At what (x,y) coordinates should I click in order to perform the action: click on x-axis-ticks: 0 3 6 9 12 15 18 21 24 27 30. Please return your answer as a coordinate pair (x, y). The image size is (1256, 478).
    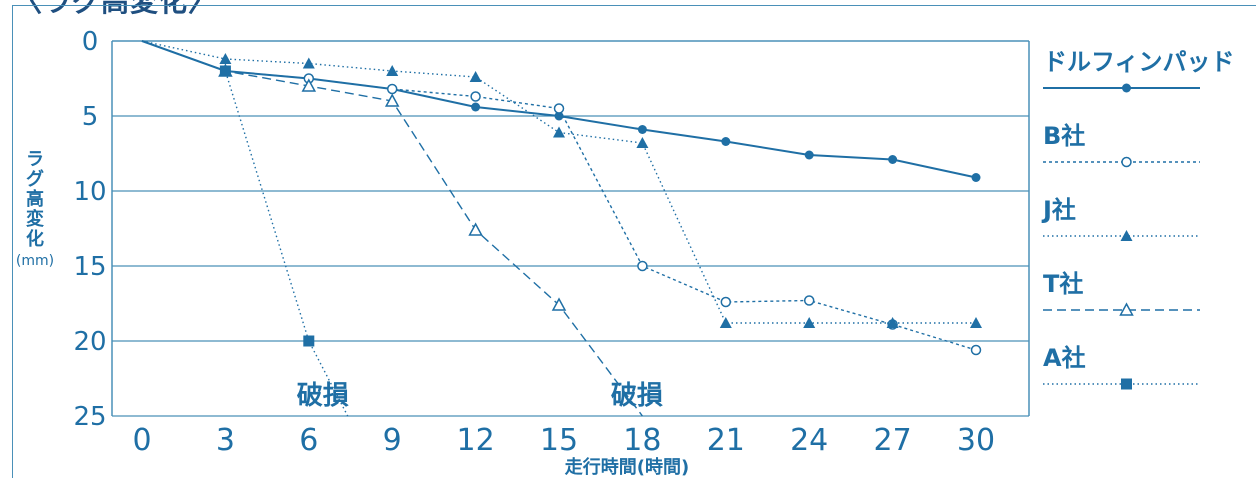
    Looking at the image, I should click on (563, 440).